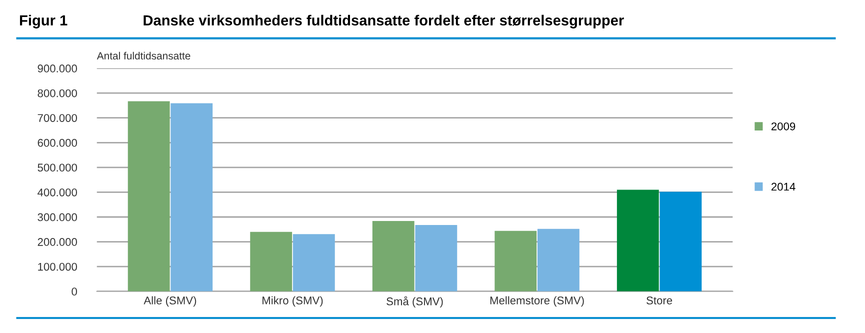  I want to click on x-tick-label: Små (SMV), so click(414, 302).